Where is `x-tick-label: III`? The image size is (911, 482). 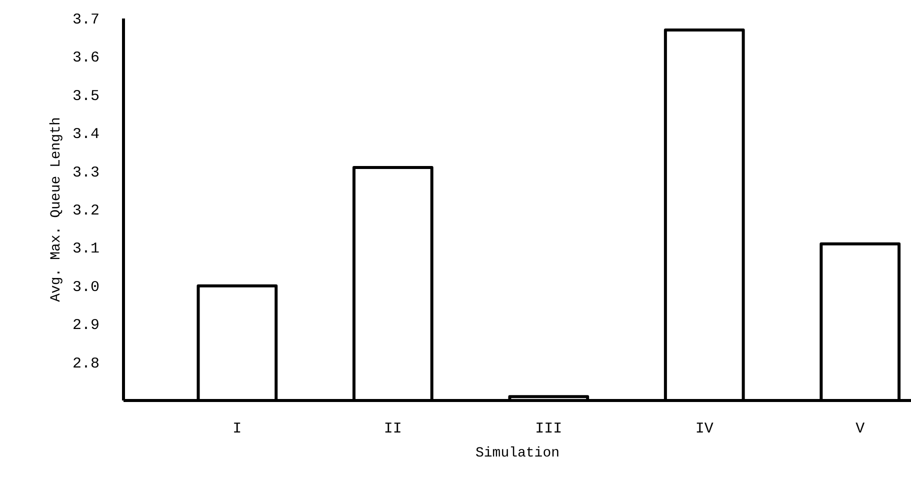
x-tick-label: III is located at coordinates (548, 429).